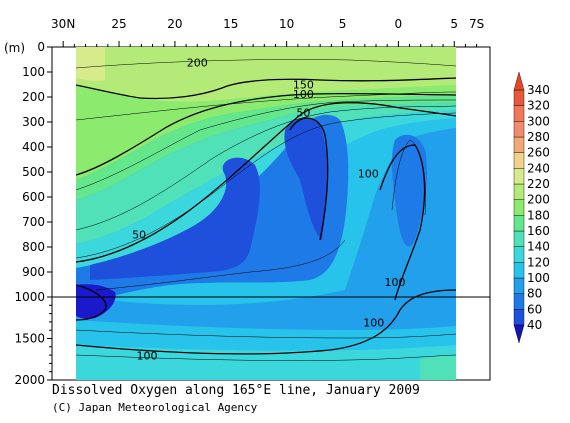 The width and height of the screenshot is (570, 423). I want to click on y-tick-label: 1500, so click(29, 339).